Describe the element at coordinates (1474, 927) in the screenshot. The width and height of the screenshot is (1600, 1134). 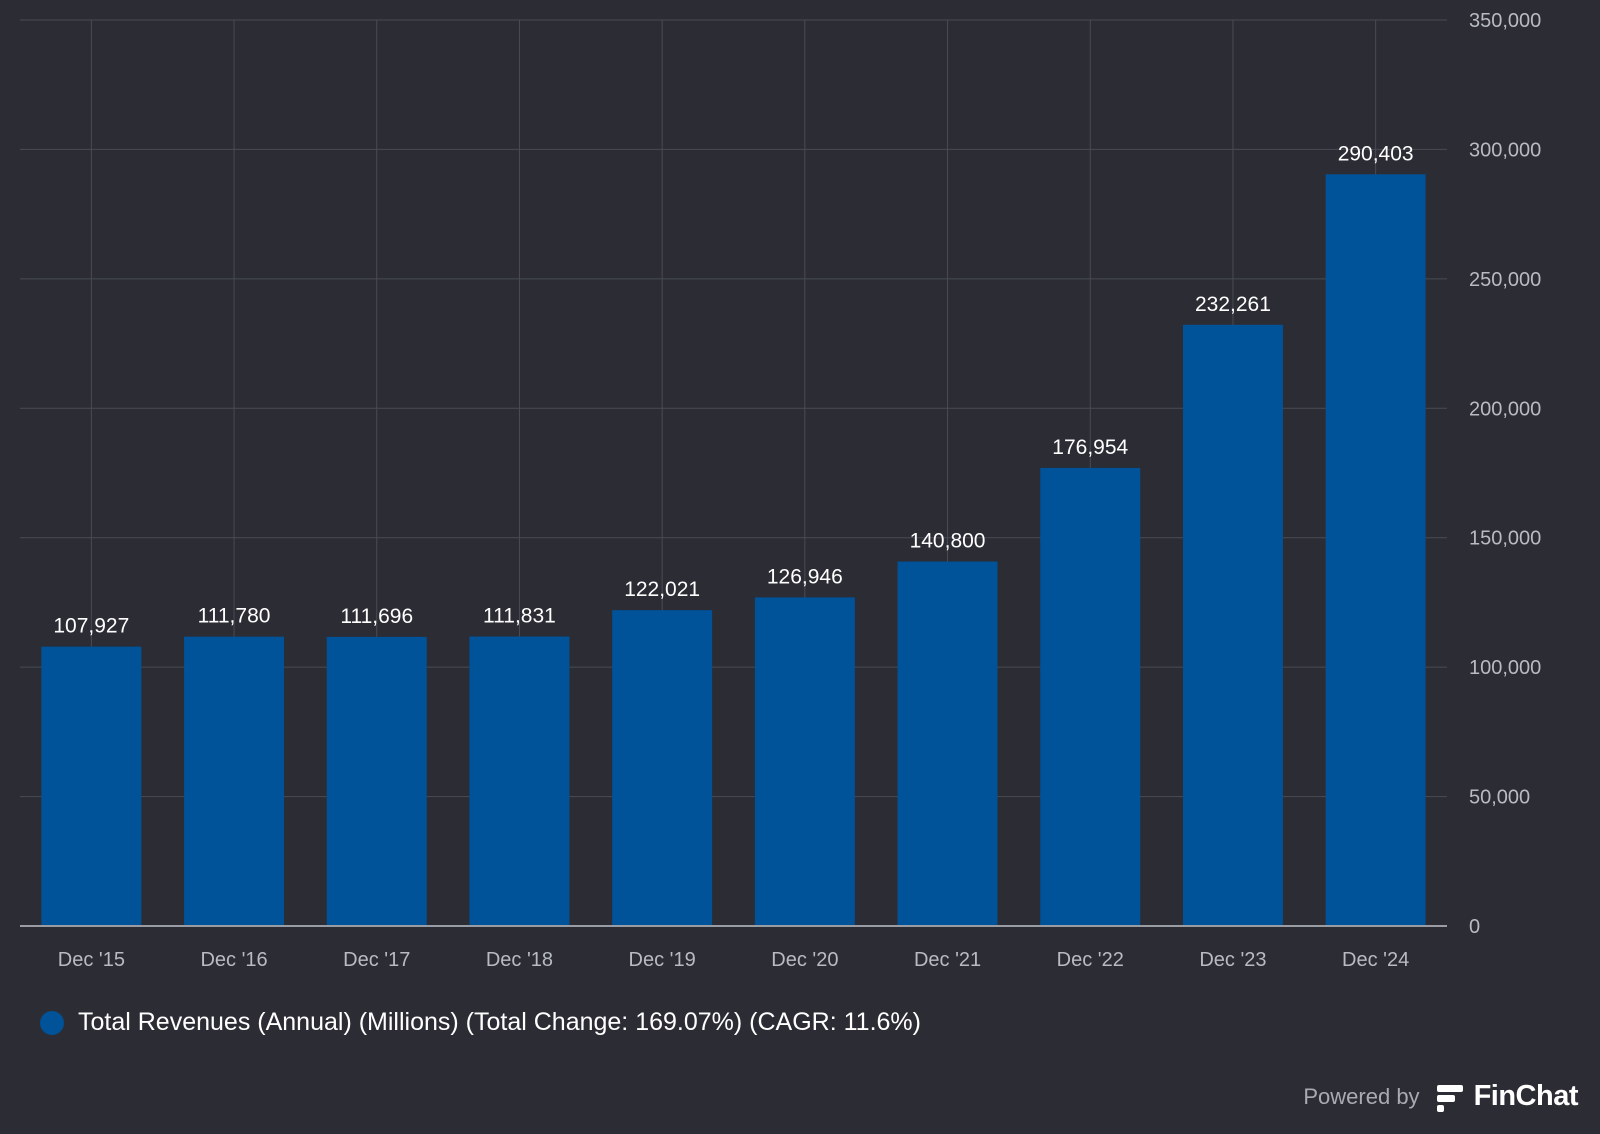
I see `y-tick-label: 0` at that location.